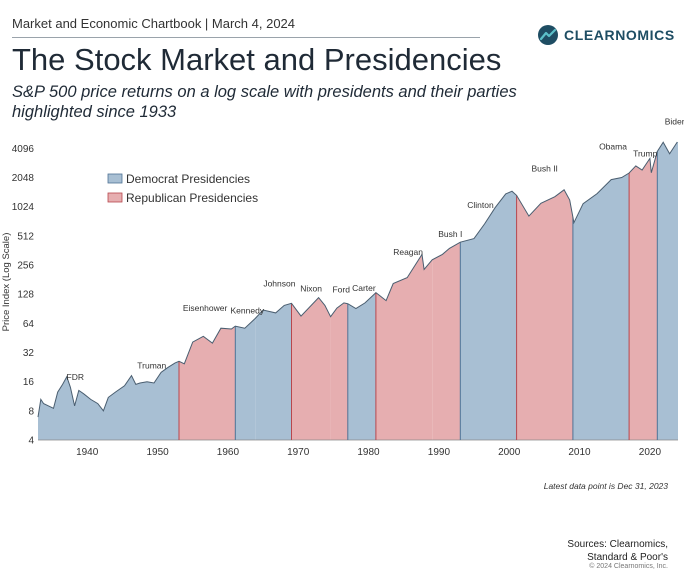 The width and height of the screenshot is (684, 576). What do you see at coordinates (228, 452) in the screenshot?
I see `x-tick-label: 1960` at bounding box center [228, 452].